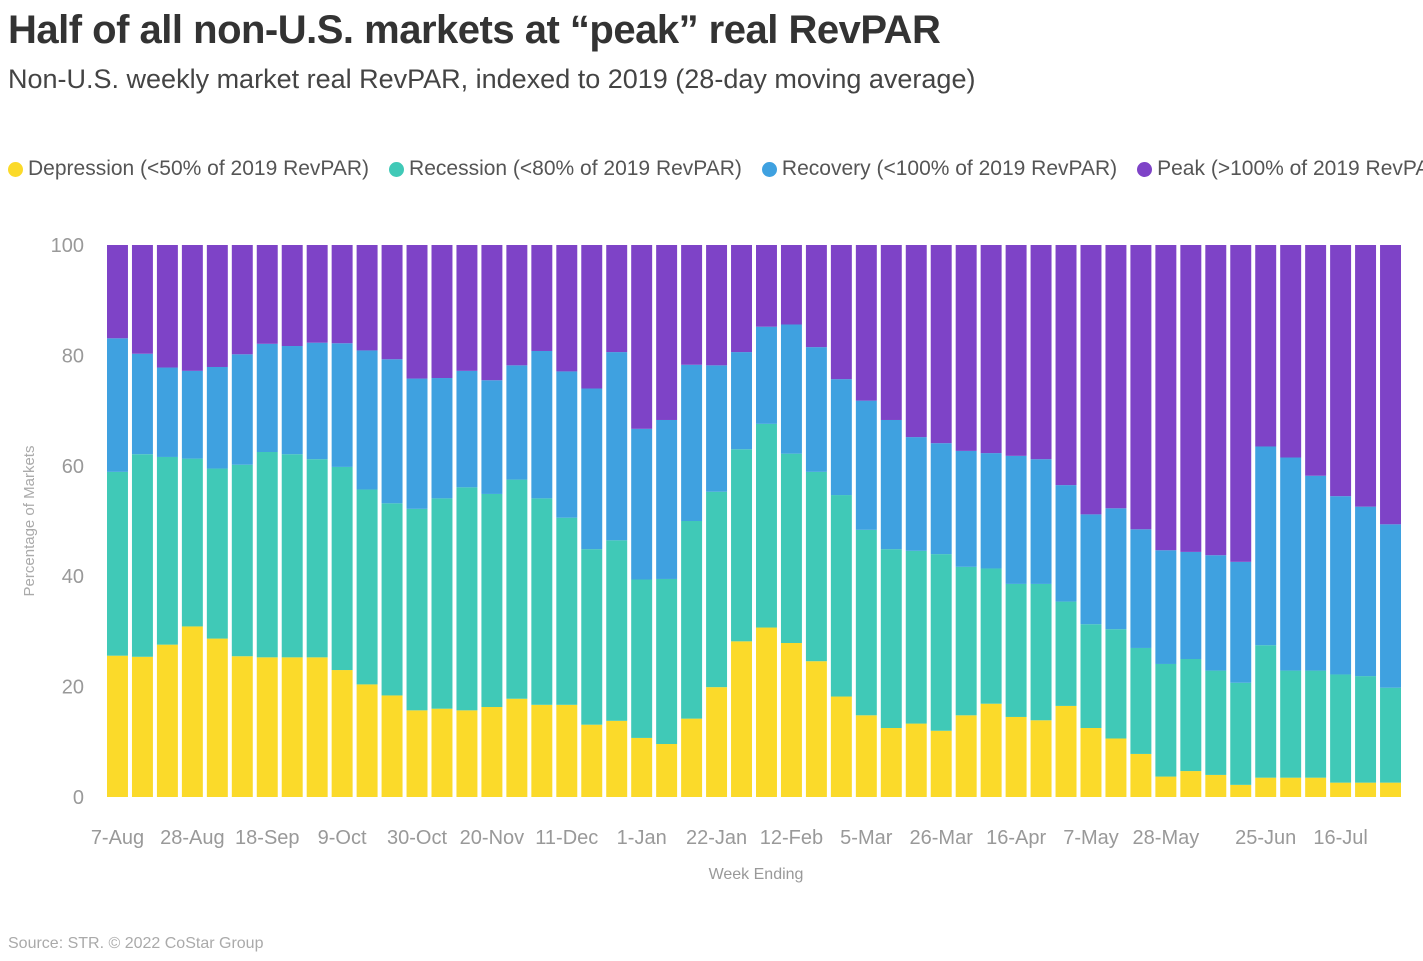  I want to click on y-tick-label-4: 80, so click(73, 356).